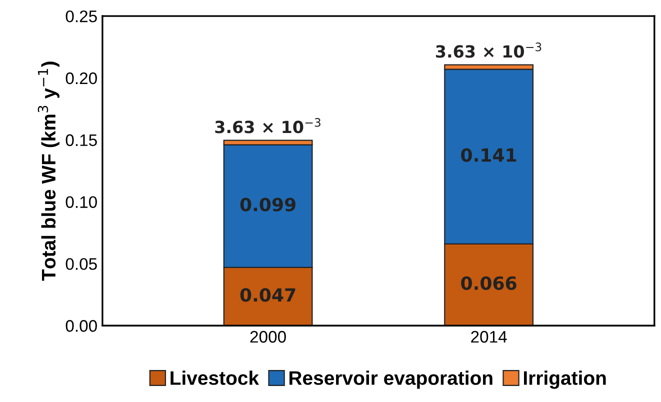 Image resolution: width=661 pixels, height=402 pixels. Describe the element at coordinates (81, 202) in the screenshot. I see `y-tick-label: 0.10` at that location.